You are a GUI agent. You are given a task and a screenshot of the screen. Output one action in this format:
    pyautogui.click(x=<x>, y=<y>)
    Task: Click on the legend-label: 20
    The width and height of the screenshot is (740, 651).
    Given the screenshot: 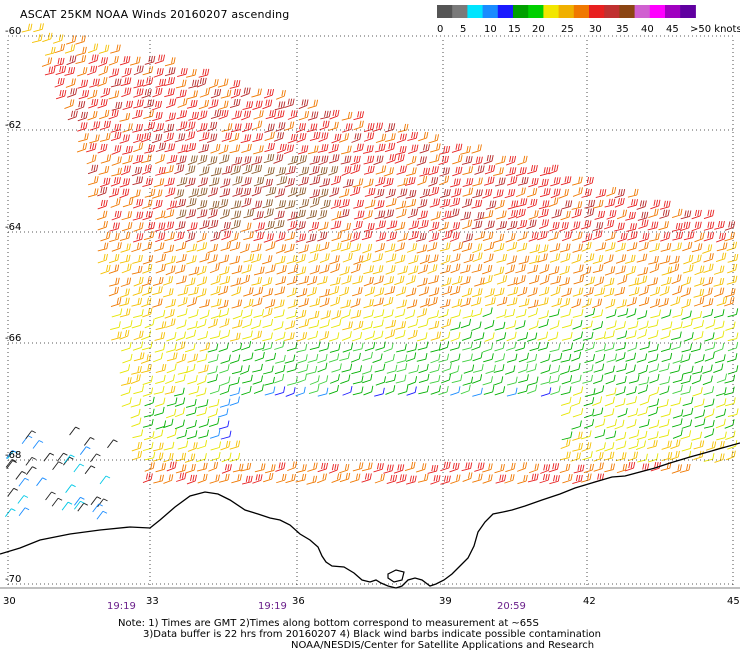 What is the action you would take?
    pyautogui.click(x=538, y=29)
    